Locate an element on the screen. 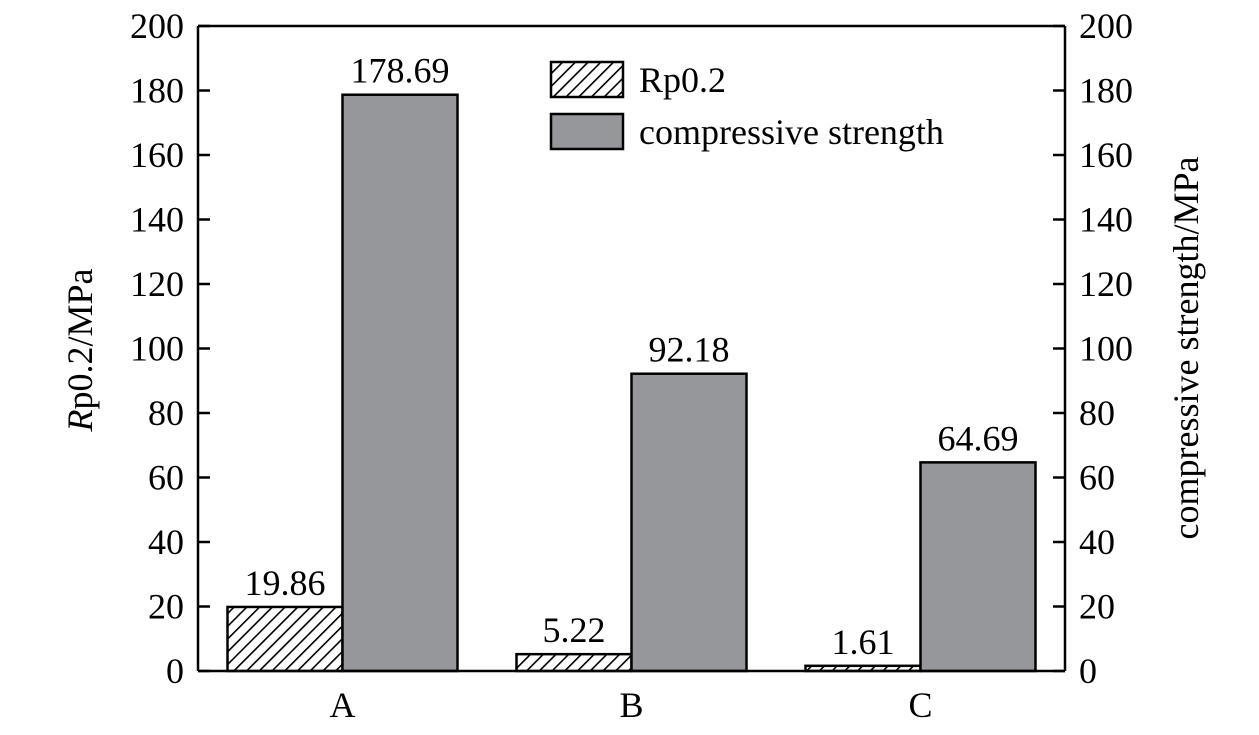 This screenshot has width=1259, height=735. y-left-tick-label-180: 180 is located at coordinates (157, 91).